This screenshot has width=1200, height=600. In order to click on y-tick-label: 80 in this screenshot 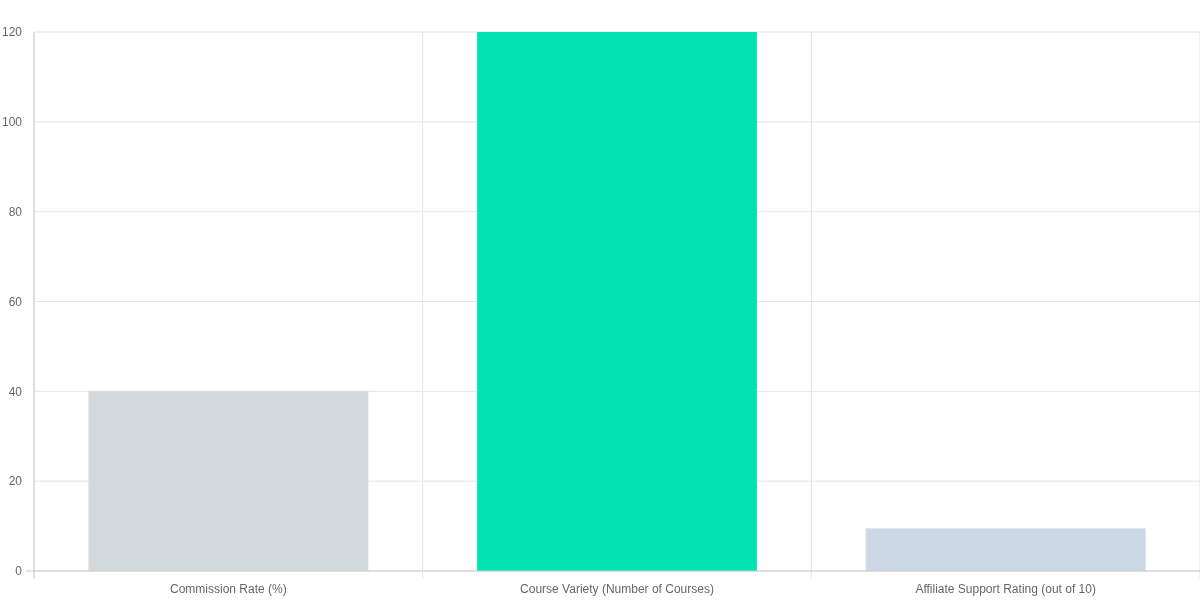, I will do `click(15, 211)`.